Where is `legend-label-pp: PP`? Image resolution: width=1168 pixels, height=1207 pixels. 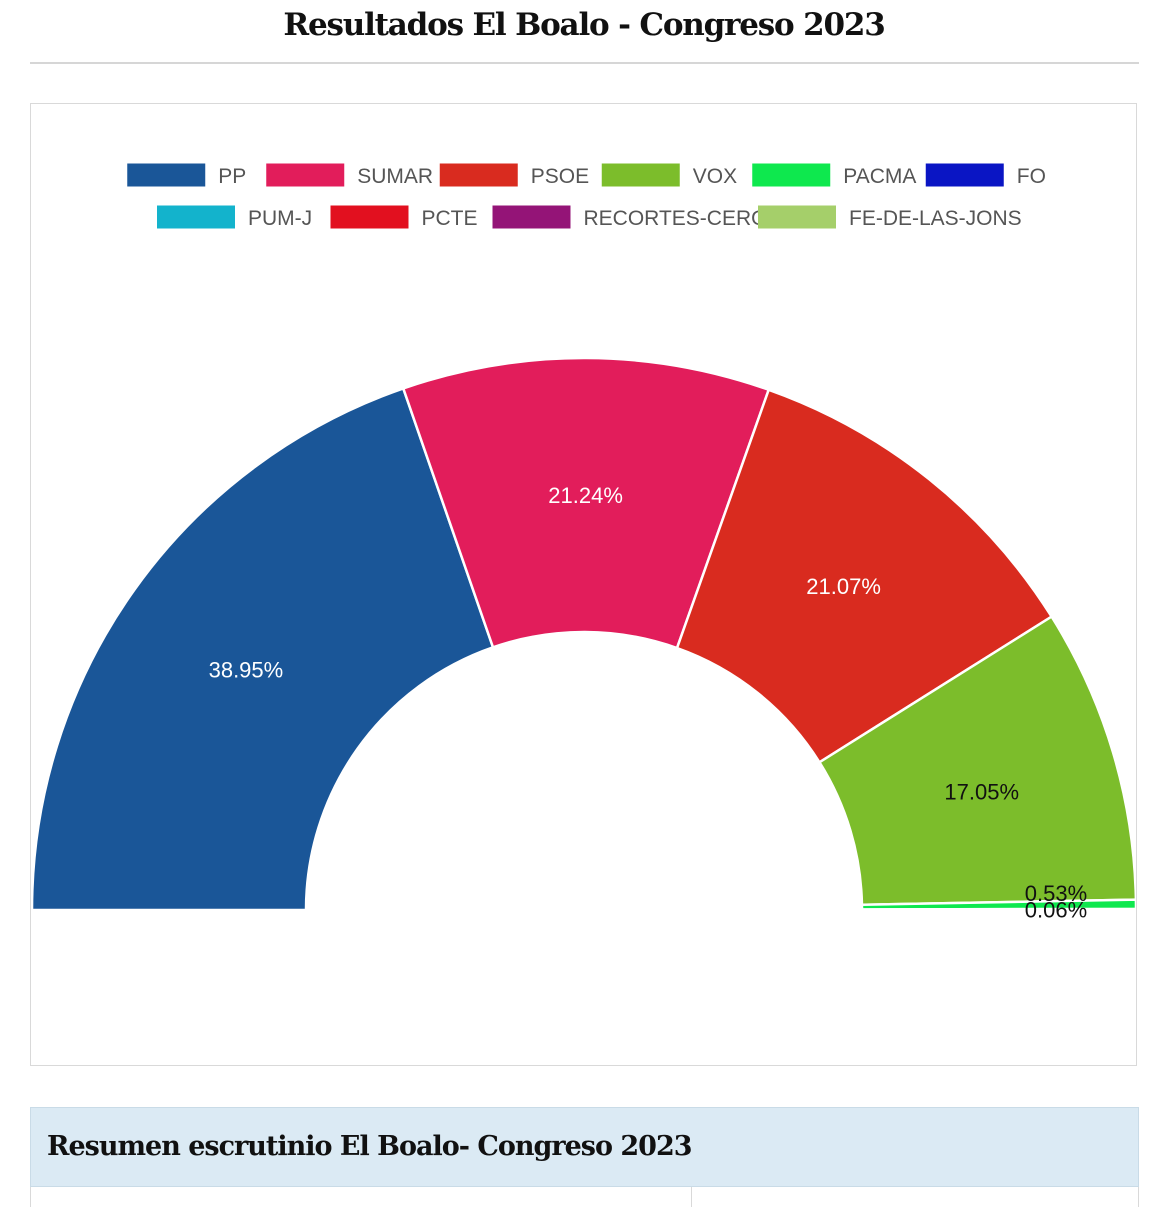 legend-label-pp: PP is located at coordinates (232, 176).